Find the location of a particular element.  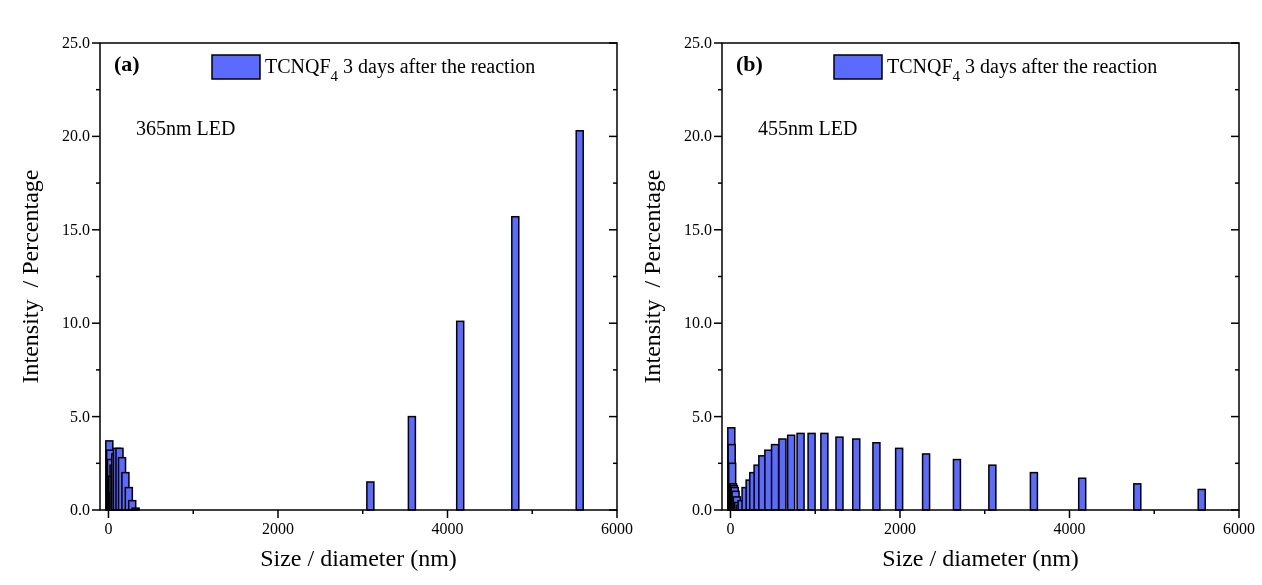

annotation: 455nm LED is located at coordinates (808, 128).